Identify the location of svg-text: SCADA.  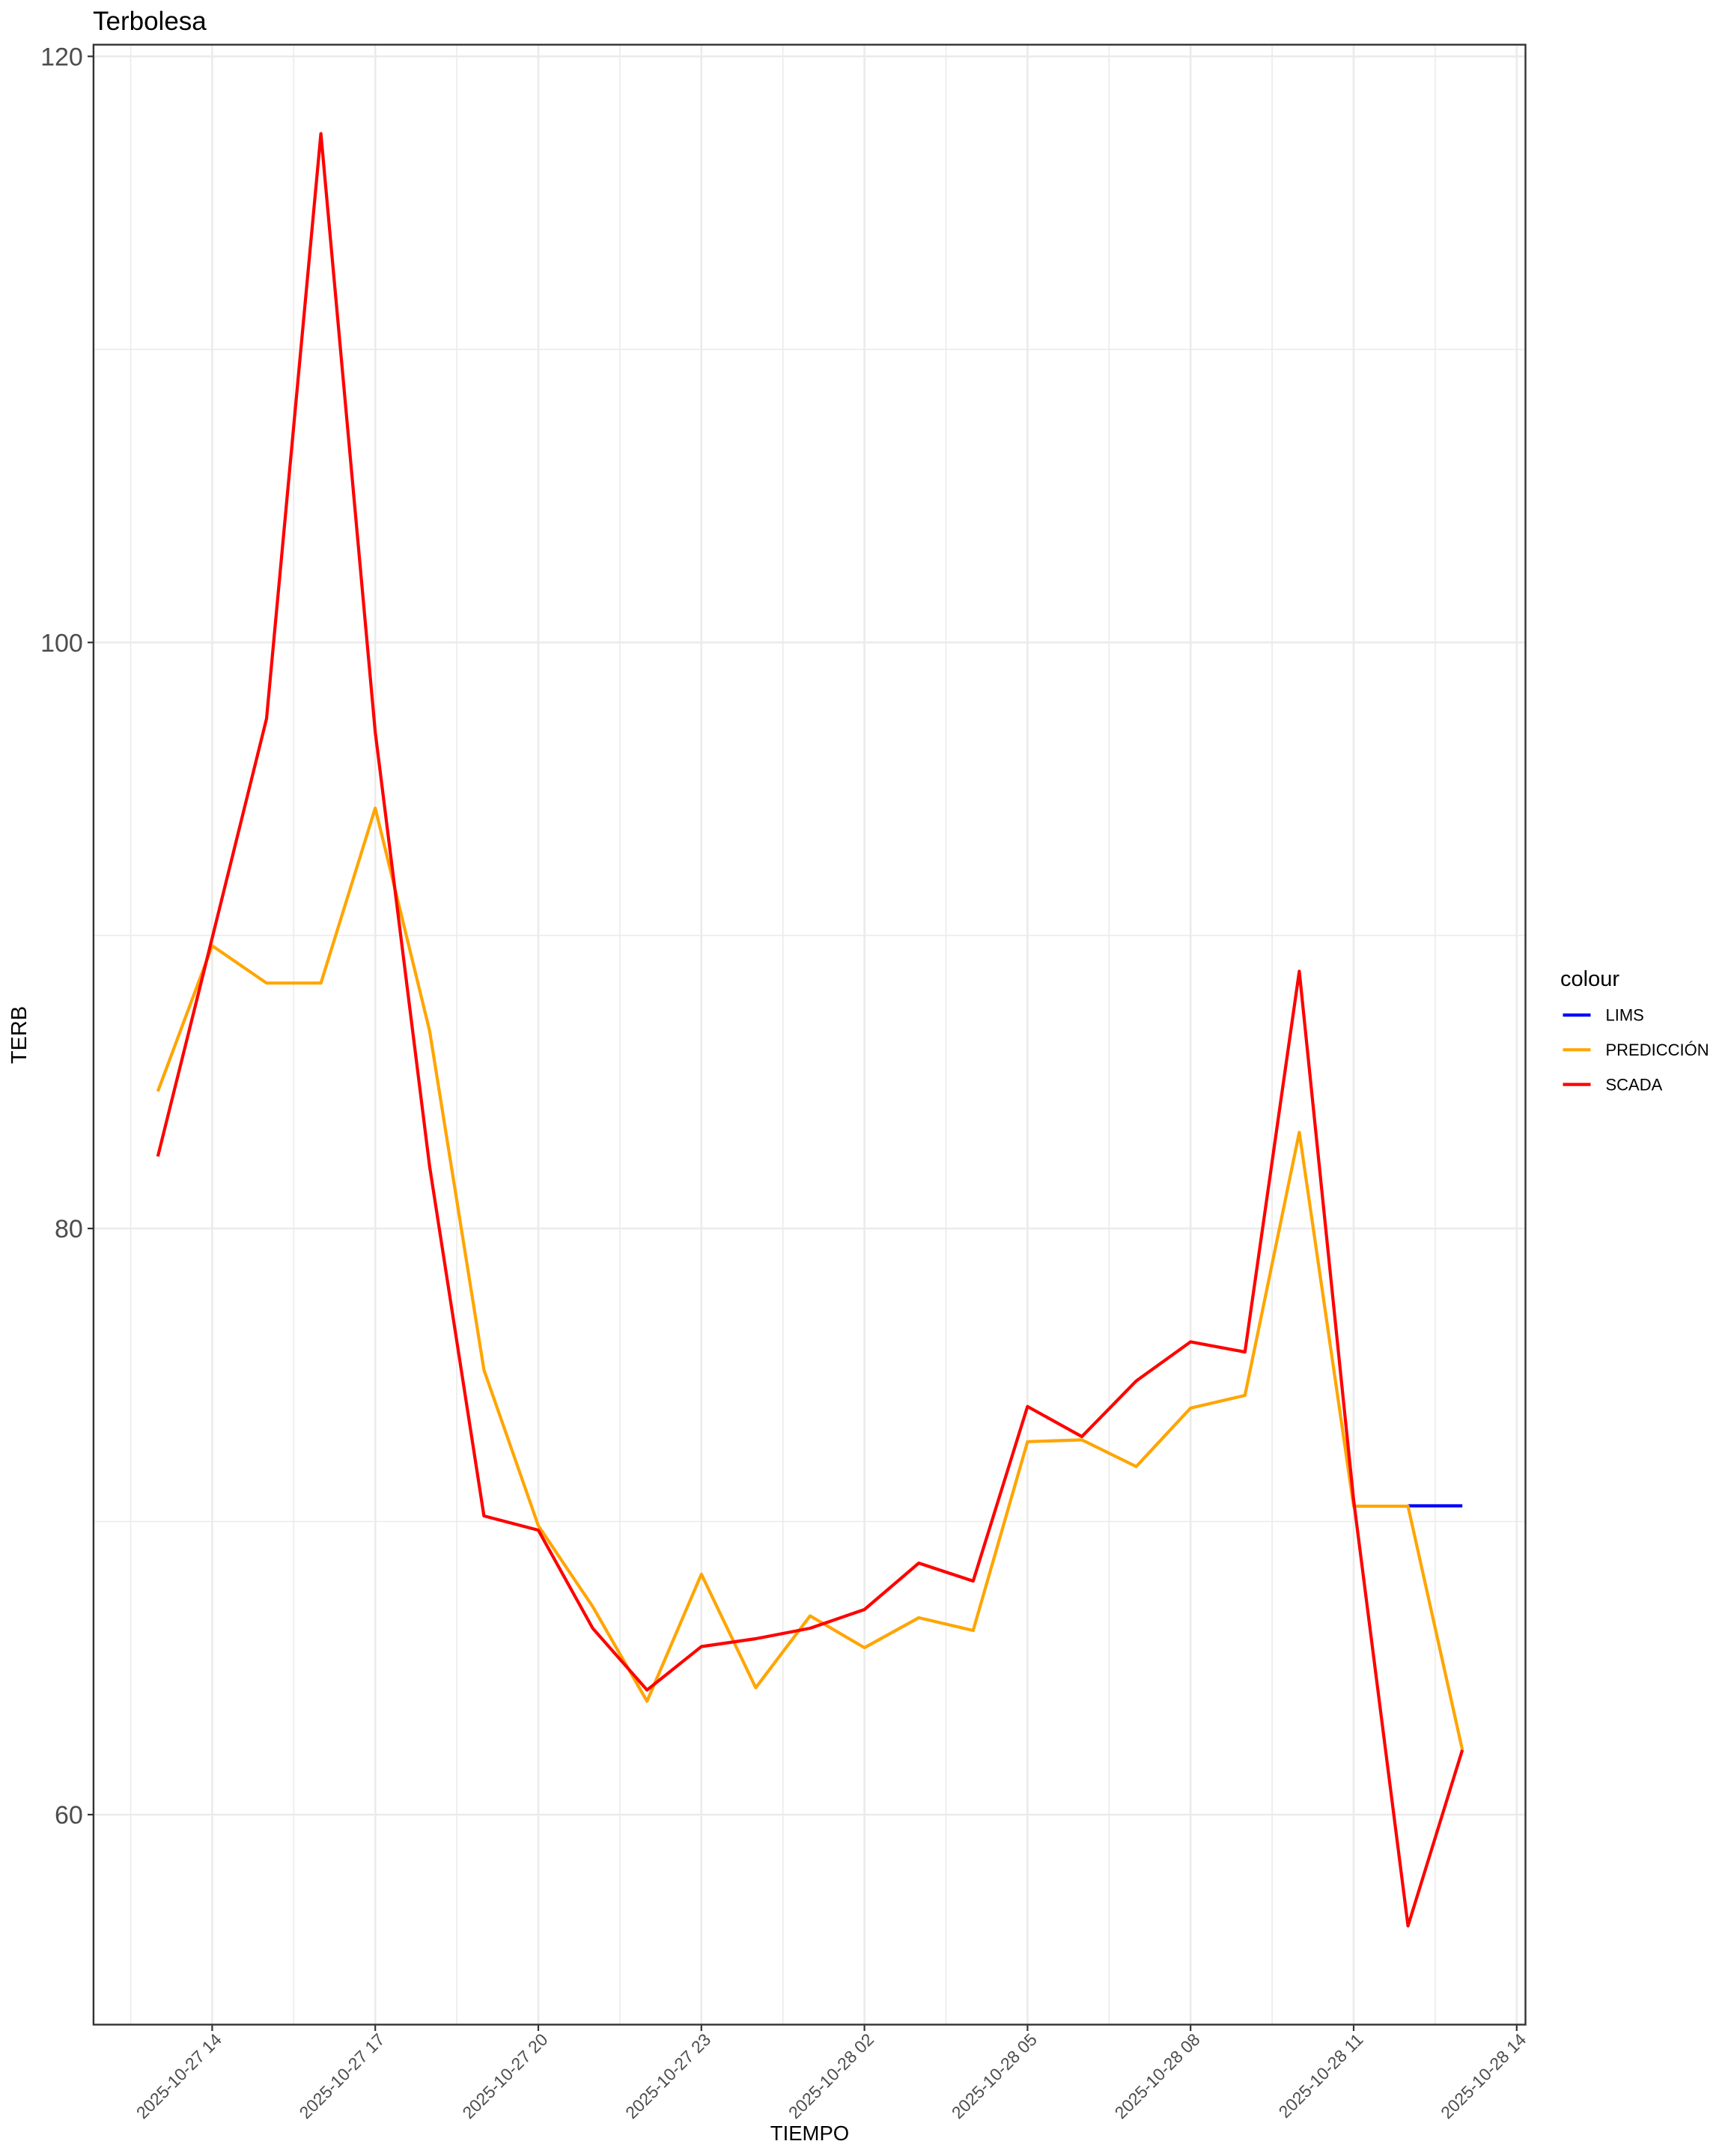
(1635, 1084).